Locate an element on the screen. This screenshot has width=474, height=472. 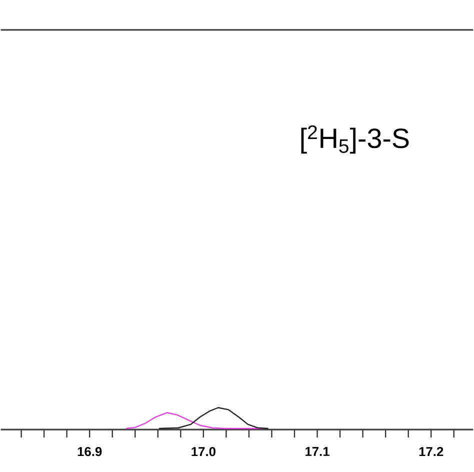
x-tick-label: 17.1 is located at coordinates (318, 451).